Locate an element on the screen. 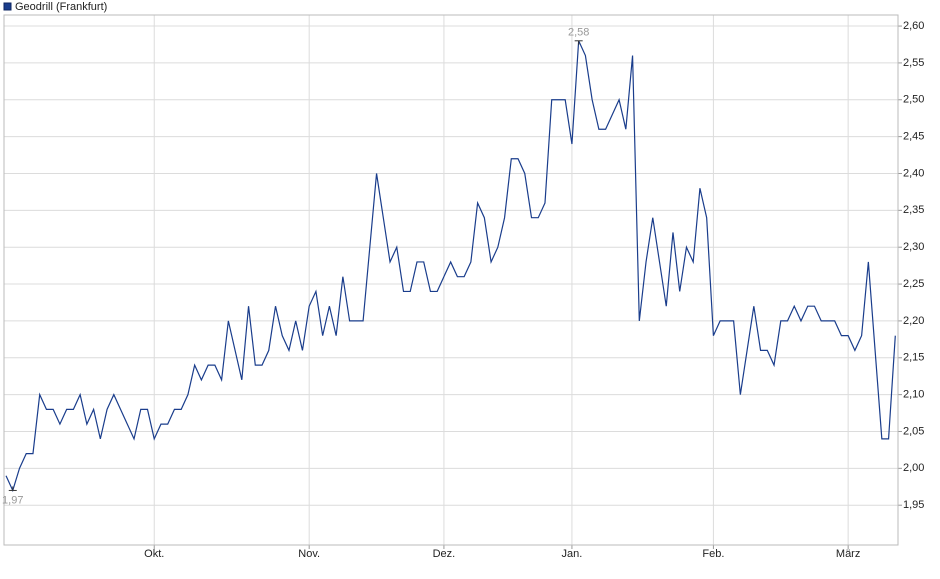  y-tick-label: 2,60 is located at coordinates (913, 26).